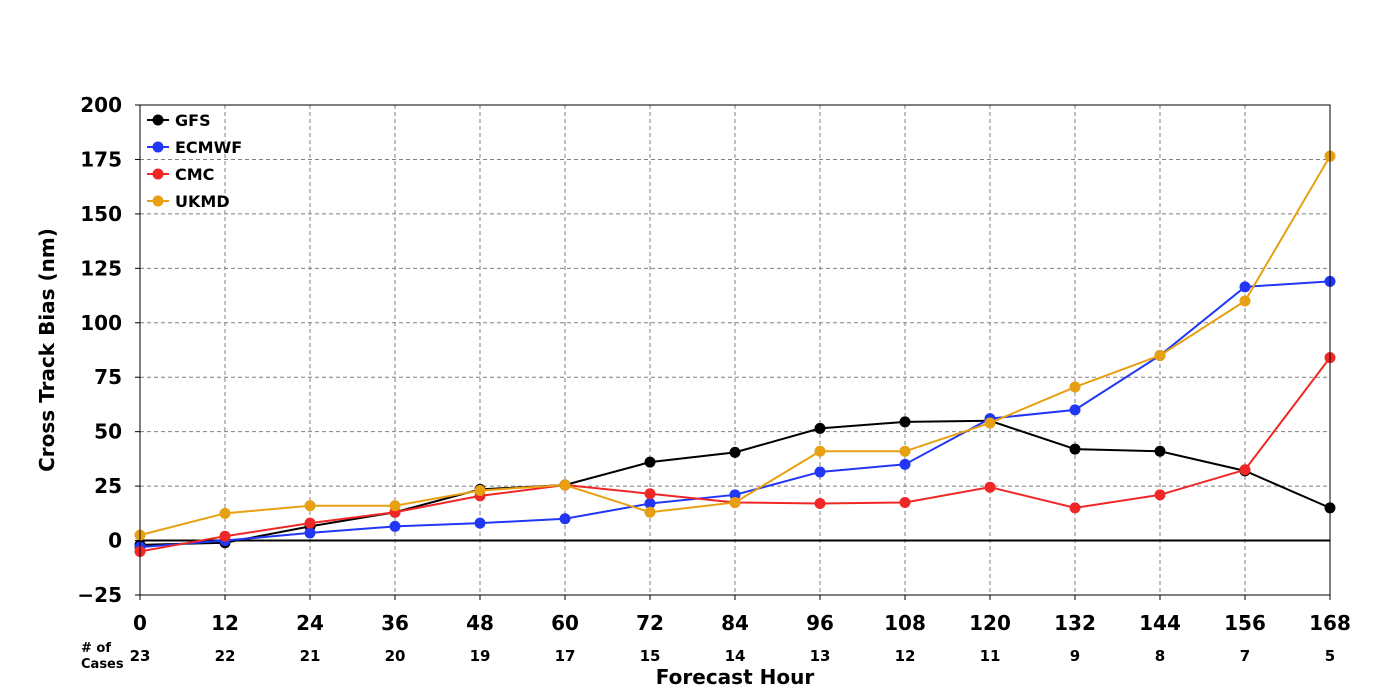 This screenshot has height=700, width=1400. Describe the element at coordinates (735, 656) in the screenshot. I see `case-count-label: 14` at that location.